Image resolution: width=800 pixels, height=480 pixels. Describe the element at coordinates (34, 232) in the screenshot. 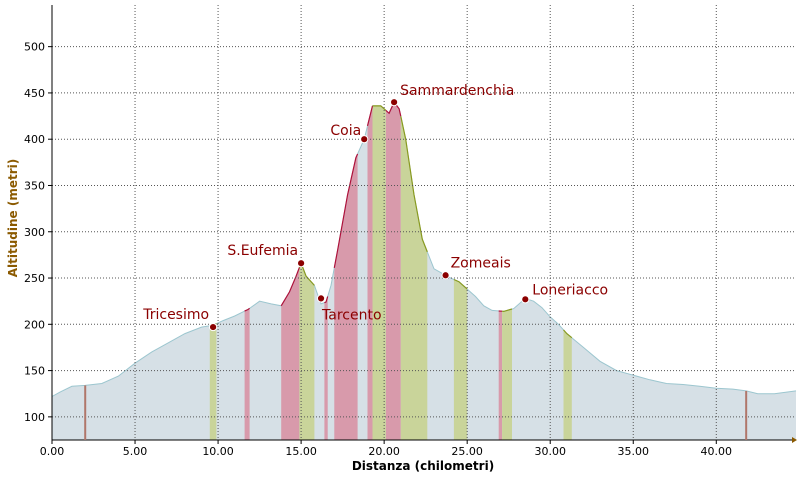

I see `y-tick-label: 300` at that location.